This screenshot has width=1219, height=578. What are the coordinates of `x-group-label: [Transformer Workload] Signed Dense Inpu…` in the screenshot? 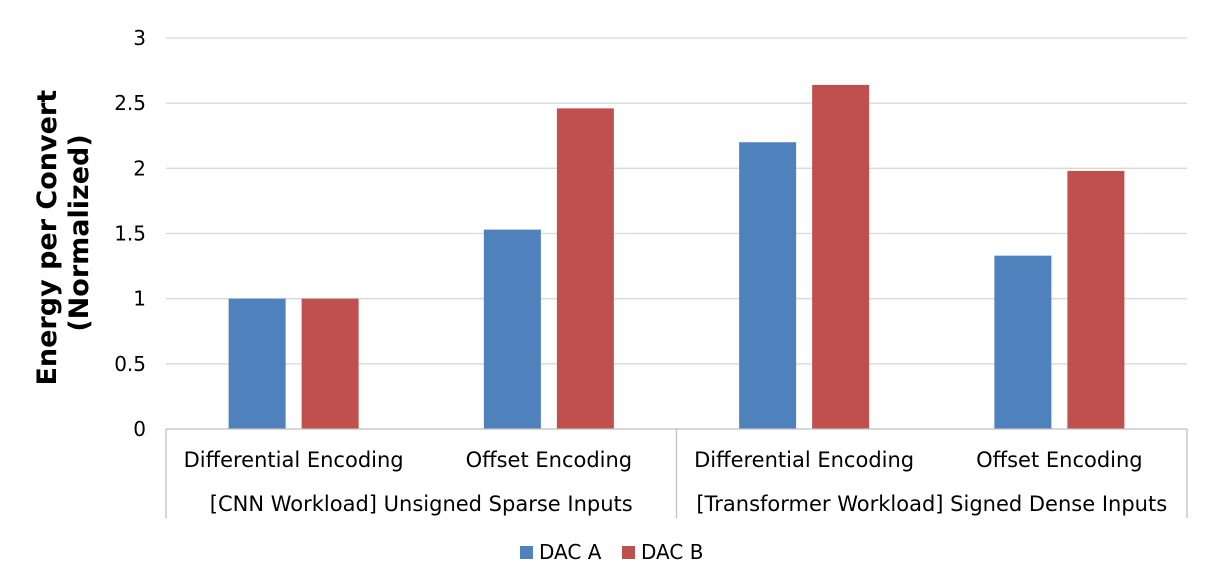 It's located at (931, 504).